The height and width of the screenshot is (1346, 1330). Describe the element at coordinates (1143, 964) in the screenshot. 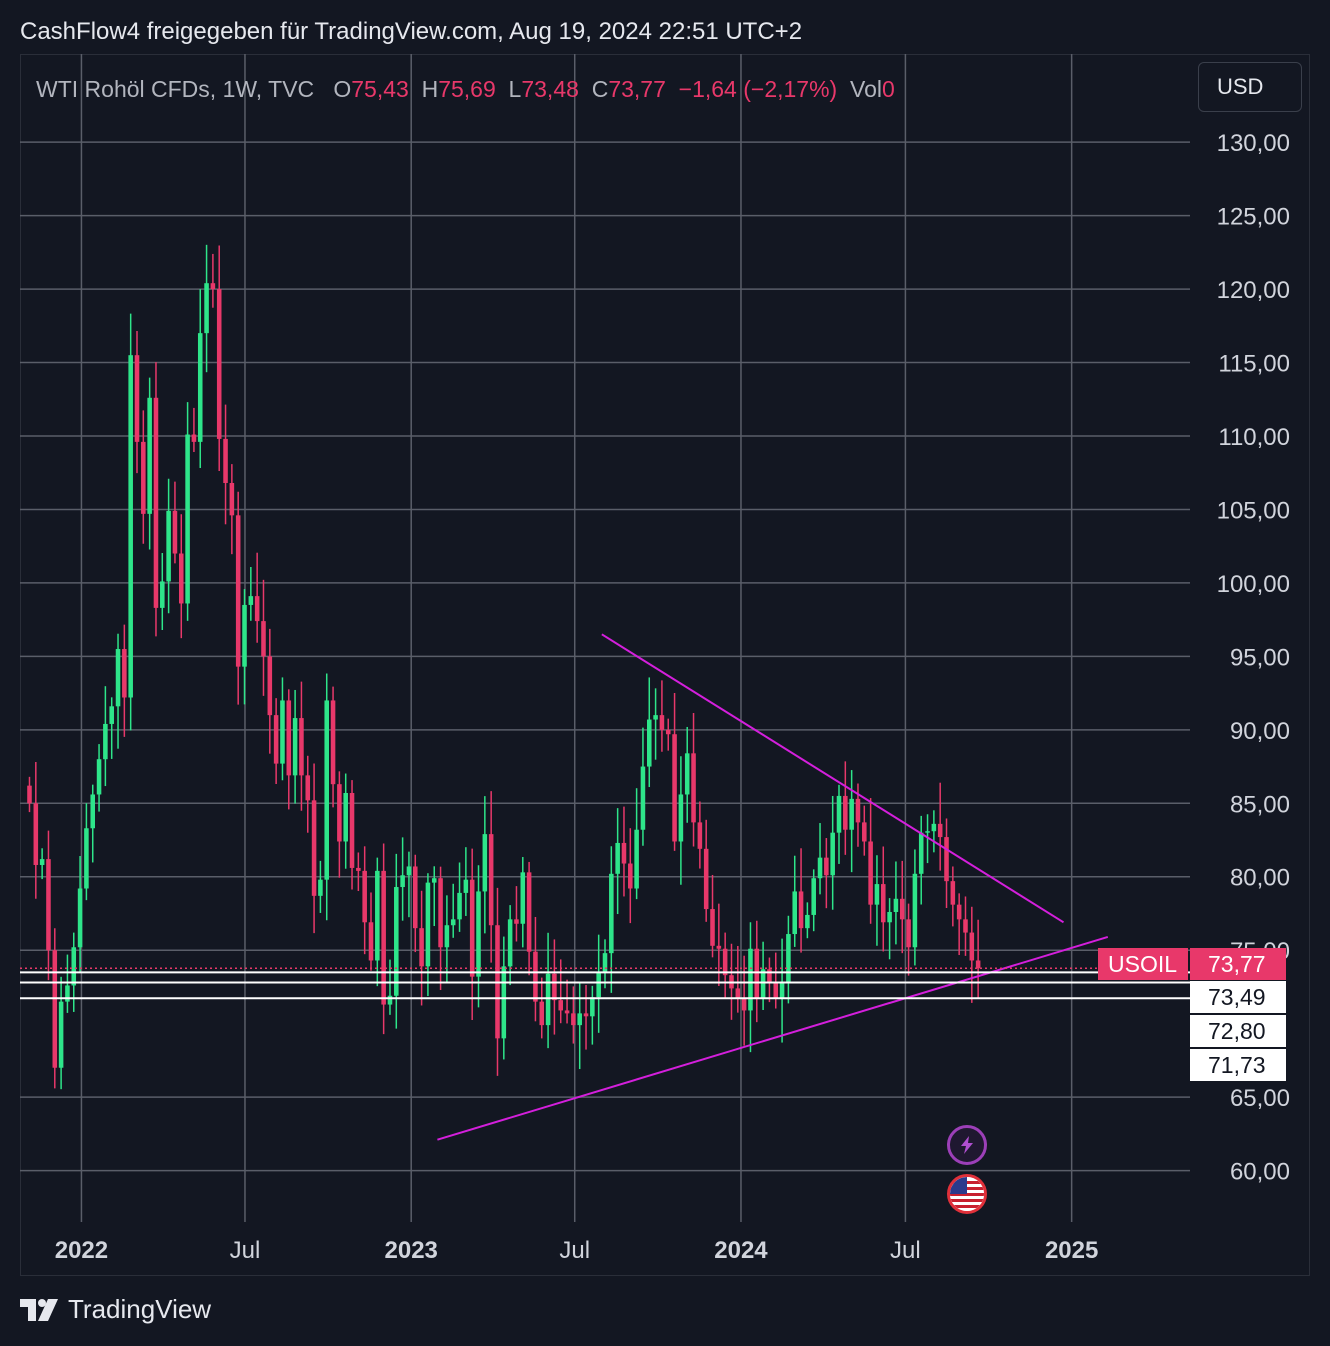

I see `symbol-badge: USOIL` at that location.